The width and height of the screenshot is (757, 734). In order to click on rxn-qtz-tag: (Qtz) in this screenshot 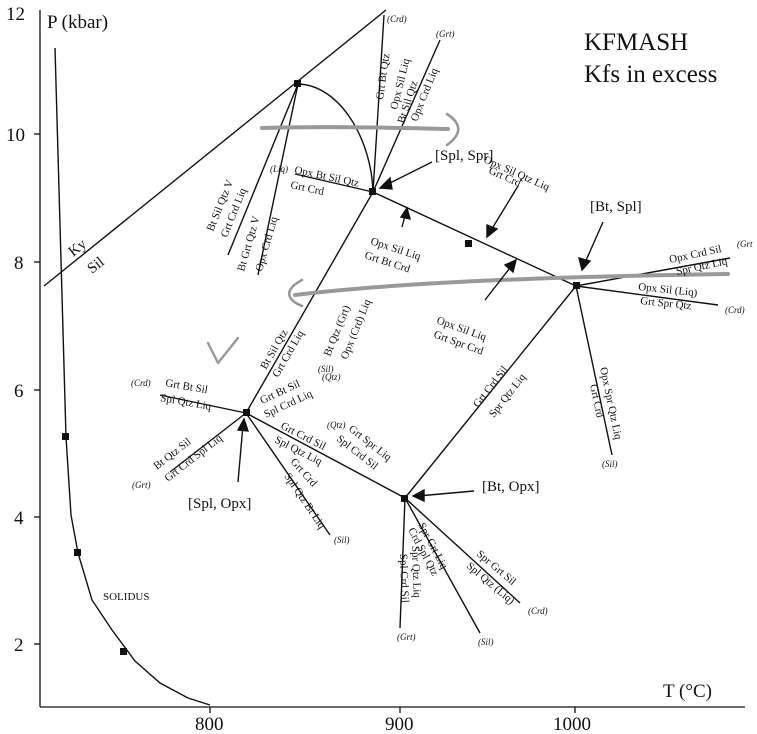, I will do `click(331, 377)`.